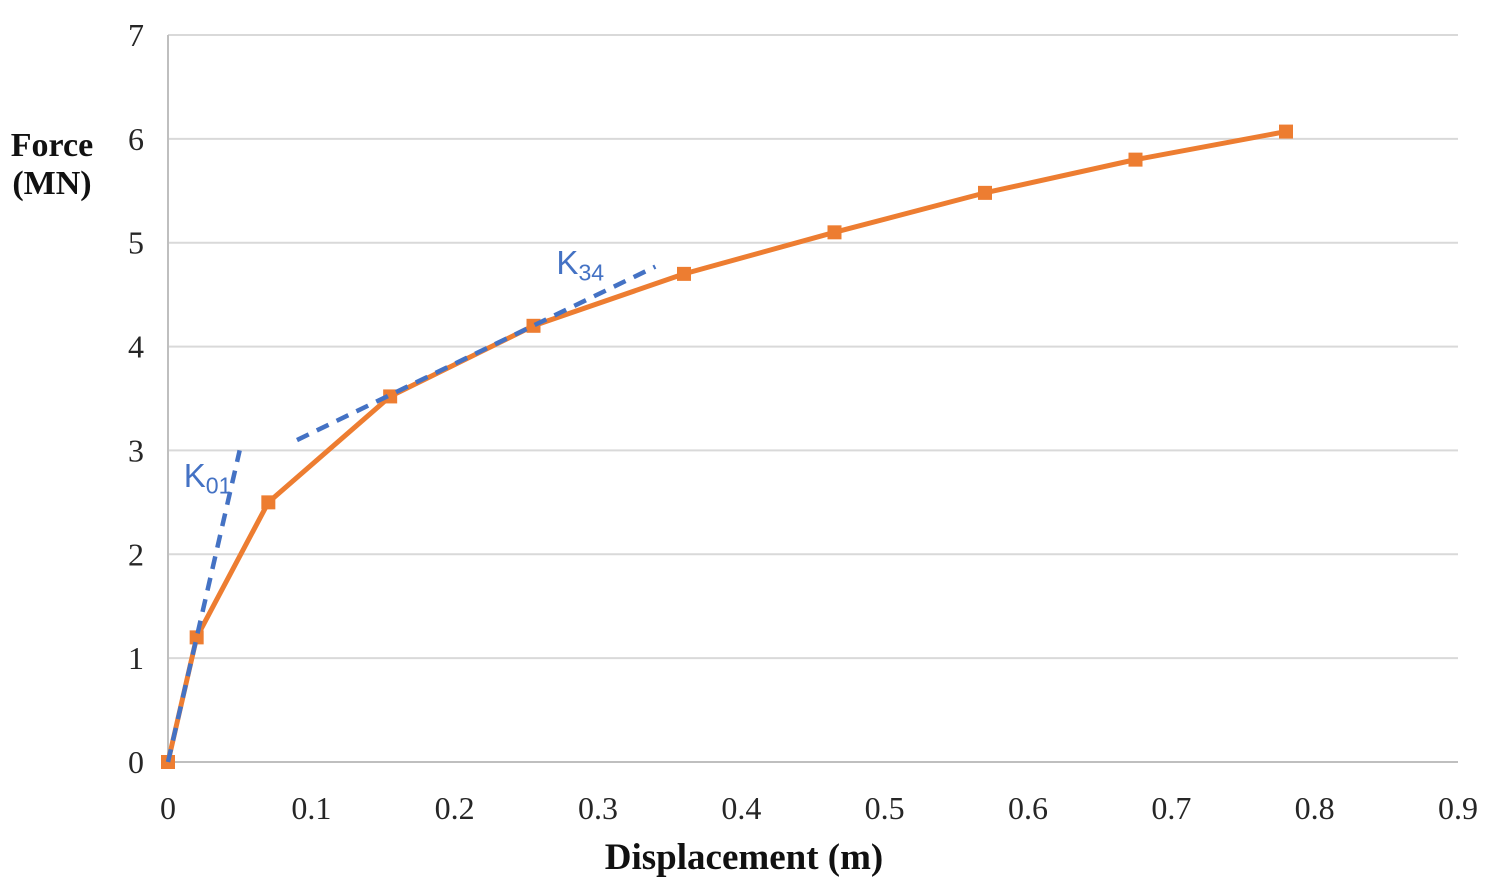 The height and width of the screenshot is (885, 1488). What do you see at coordinates (194, 475) in the screenshot?
I see `annotation-K01-text: K` at bounding box center [194, 475].